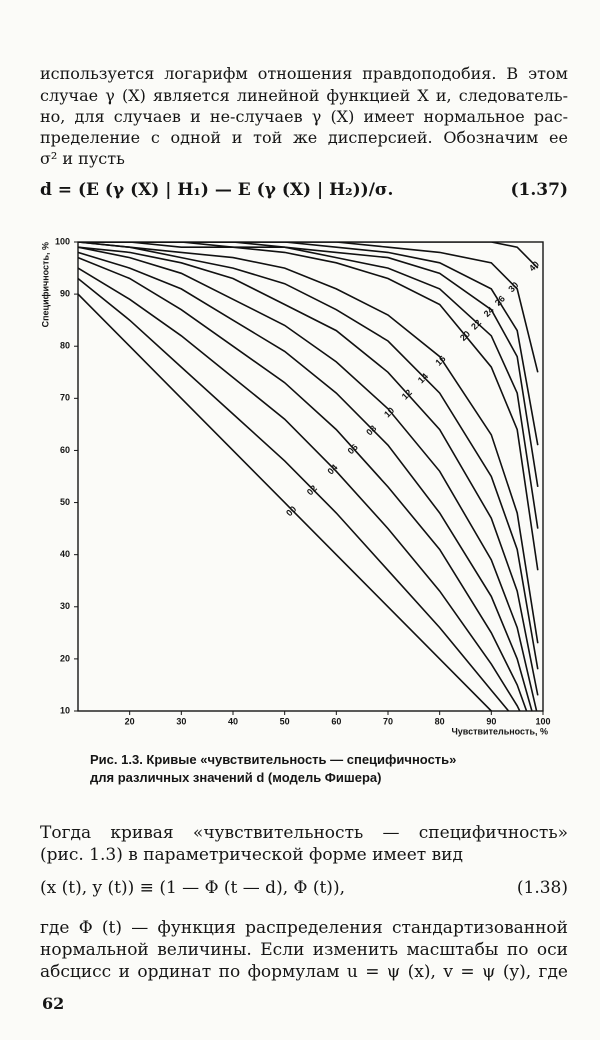  What do you see at coordinates (65, 606) in the screenshot?
I see `y-tick-label: 30` at bounding box center [65, 606].